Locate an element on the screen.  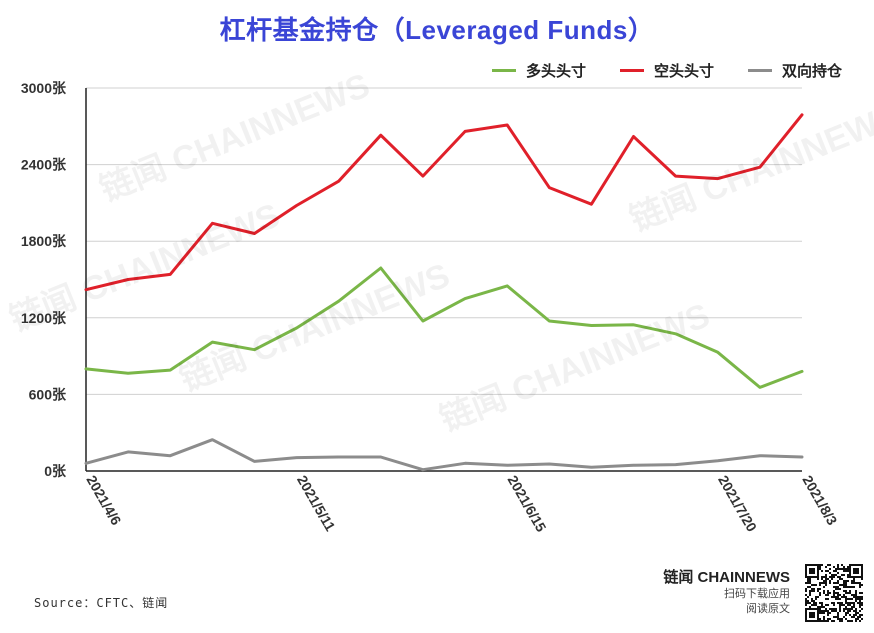
legend-item-short: 空头头寸 is located at coordinates (666, 70).